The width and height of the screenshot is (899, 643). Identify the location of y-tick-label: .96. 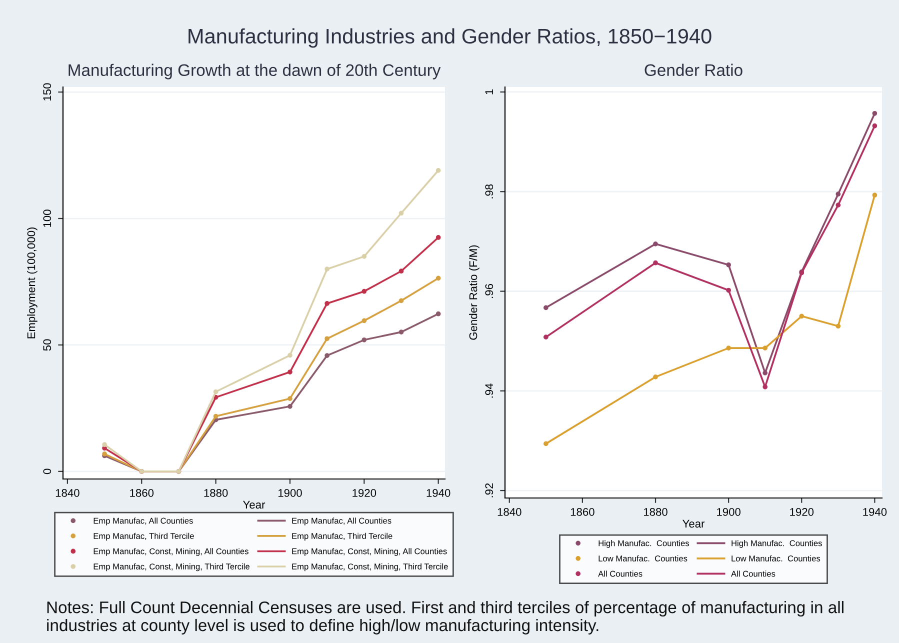
(489, 291).